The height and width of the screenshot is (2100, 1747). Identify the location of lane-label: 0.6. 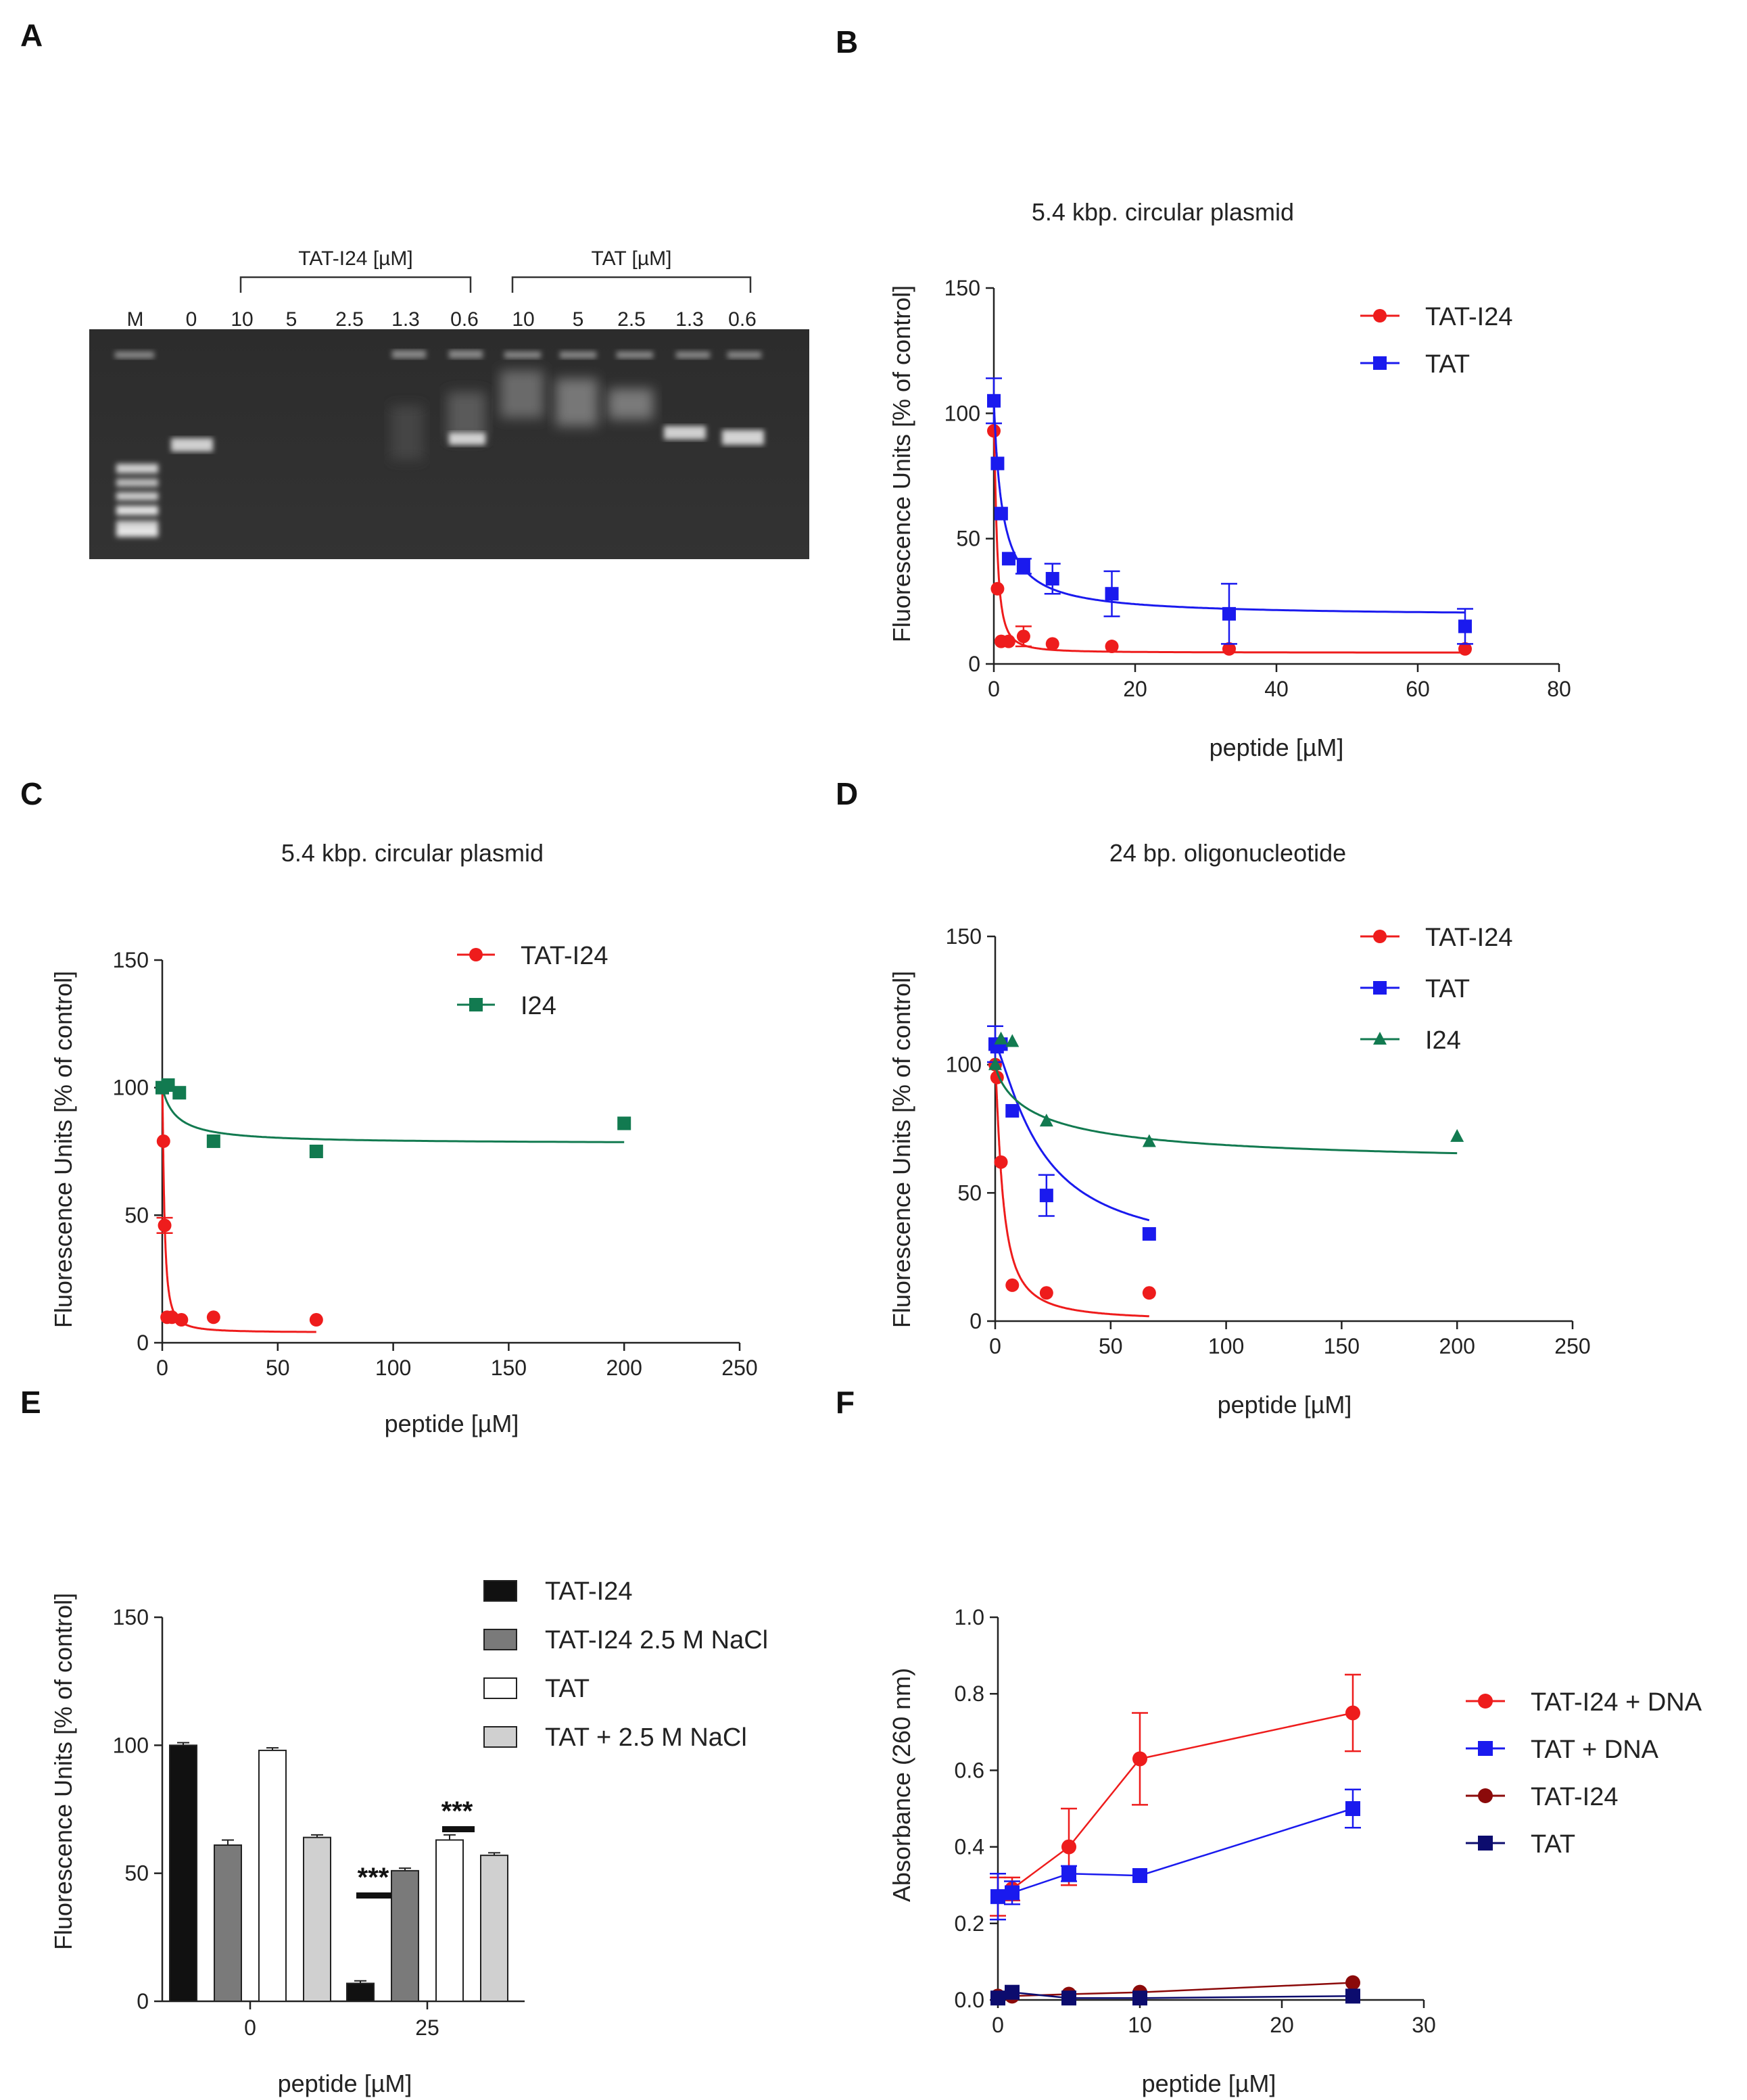
(743, 319).